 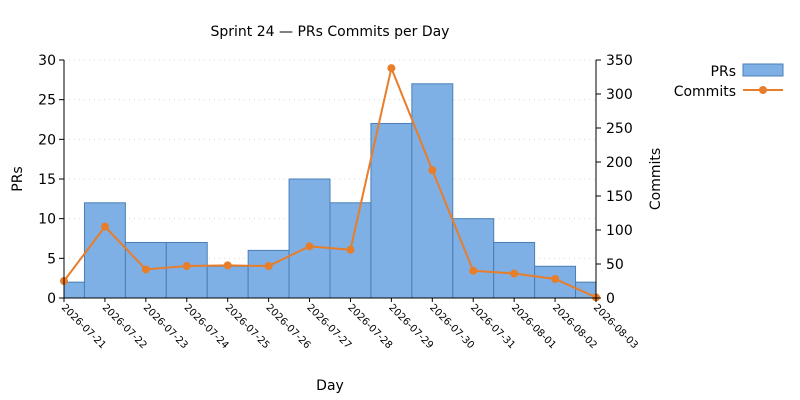 I want to click on left-tick-label: 30, so click(x=47, y=61).